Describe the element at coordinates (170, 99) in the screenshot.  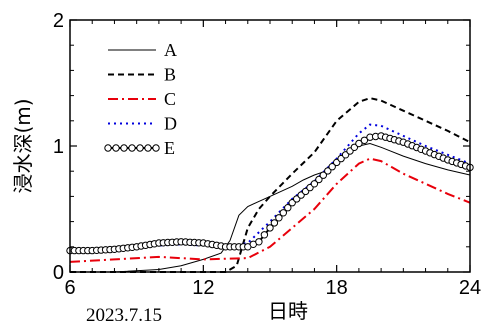
I see `legend-label-C: C` at that location.